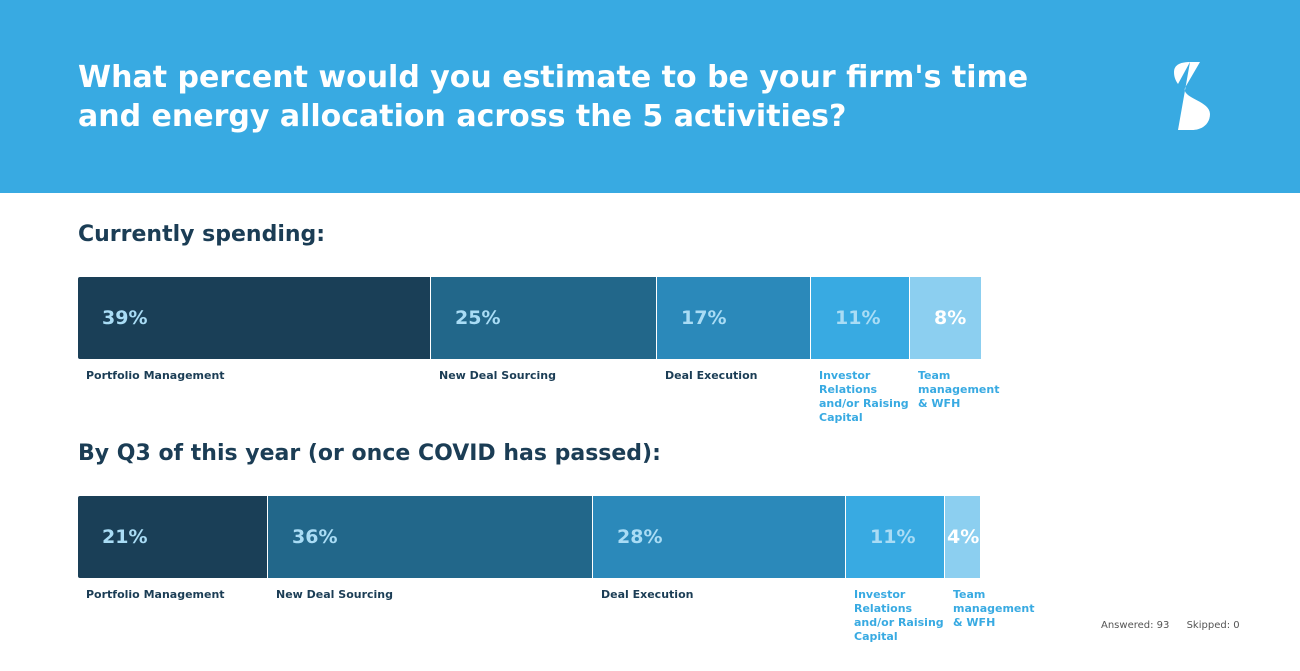 This screenshot has height=671, width=1300. What do you see at coordinates (202, 234) in the screenshot?
I see `chart-1-title: Currently spending:` at bounding box center [202, 234].